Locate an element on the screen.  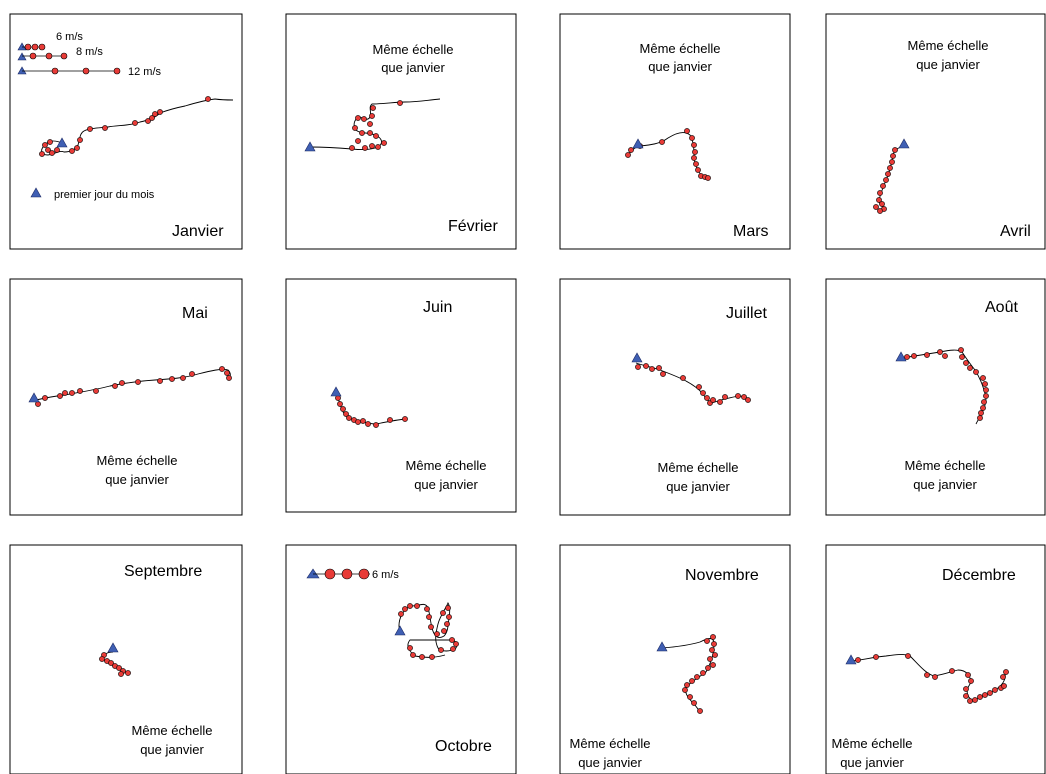
panel-juin: Juin Même échelle que janvier is located at coordinates (401, 395).